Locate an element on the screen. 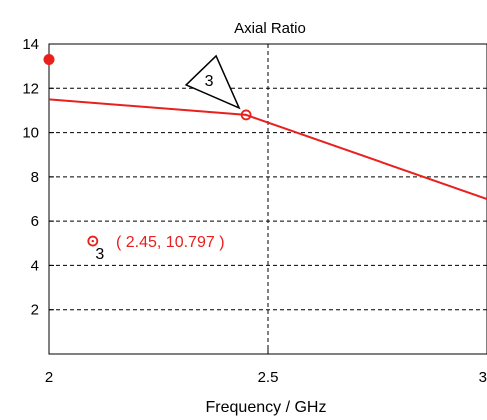 This screenshot has height=420, width=487. marker-legend-symbol-dot is located at coordinates (93, 241).